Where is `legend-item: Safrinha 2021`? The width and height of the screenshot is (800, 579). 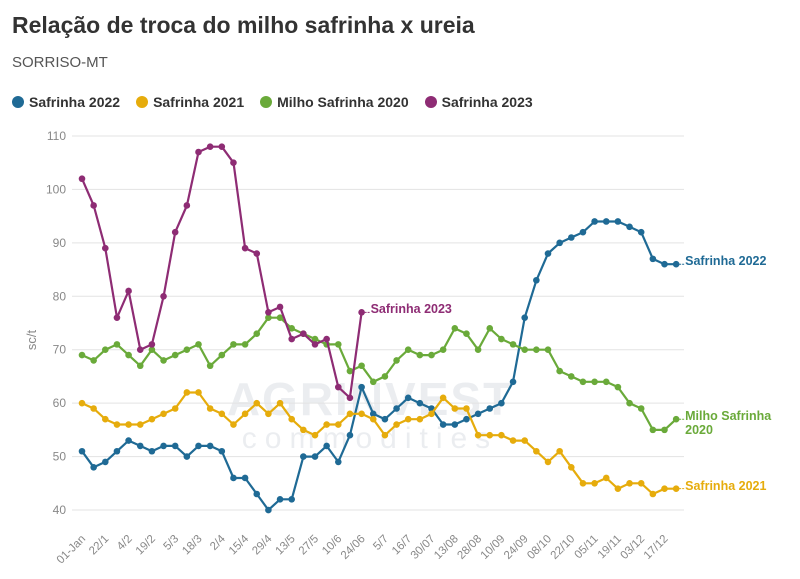 legend-item: Safrinha 2021 is located at coordinates (190, 102).